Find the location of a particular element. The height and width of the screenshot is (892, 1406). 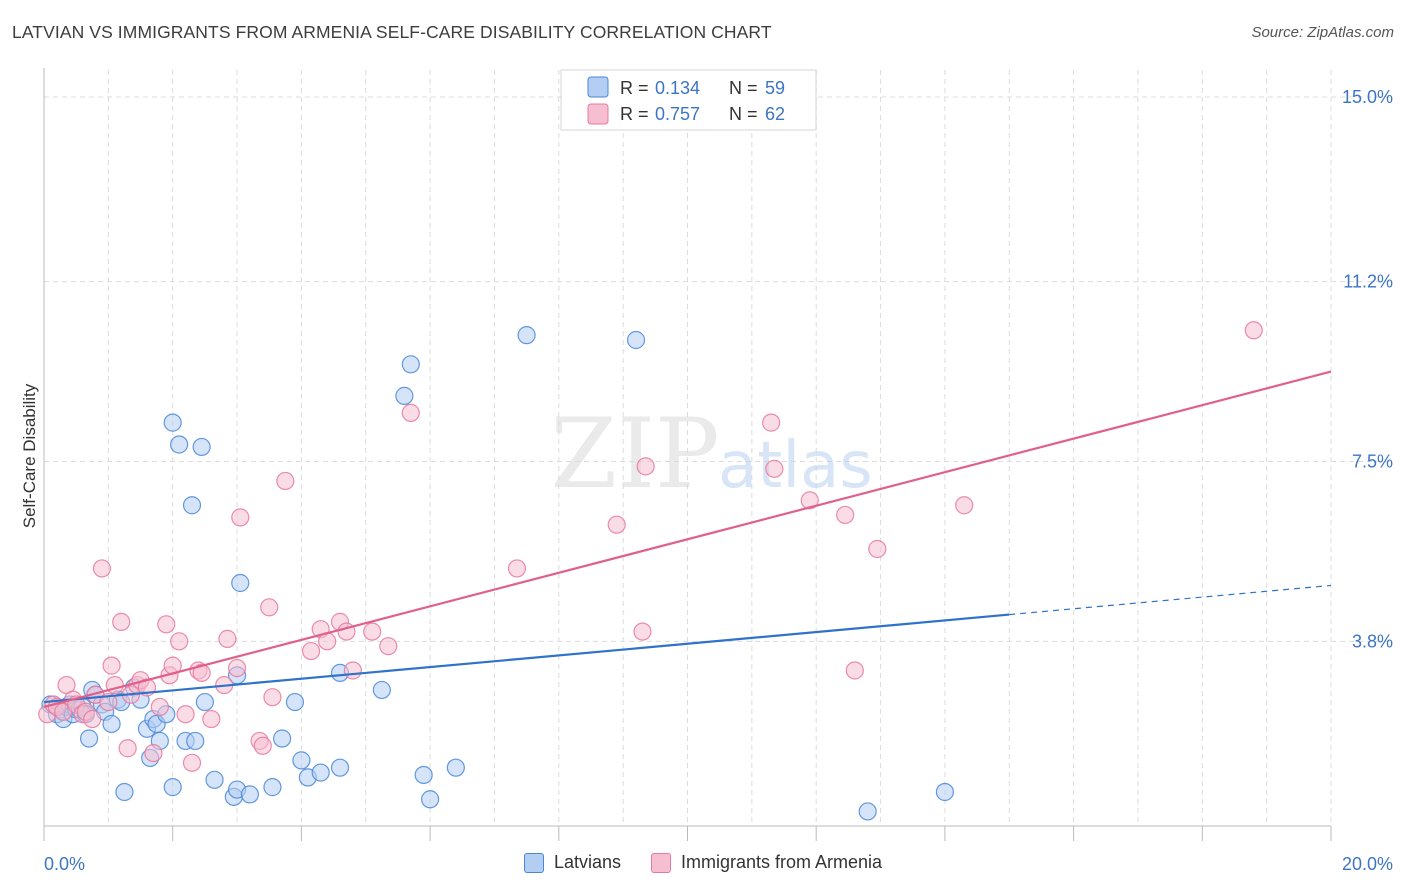

bottom-legend-label: Immigrants from Armenia is located at coordinates (781, 862).